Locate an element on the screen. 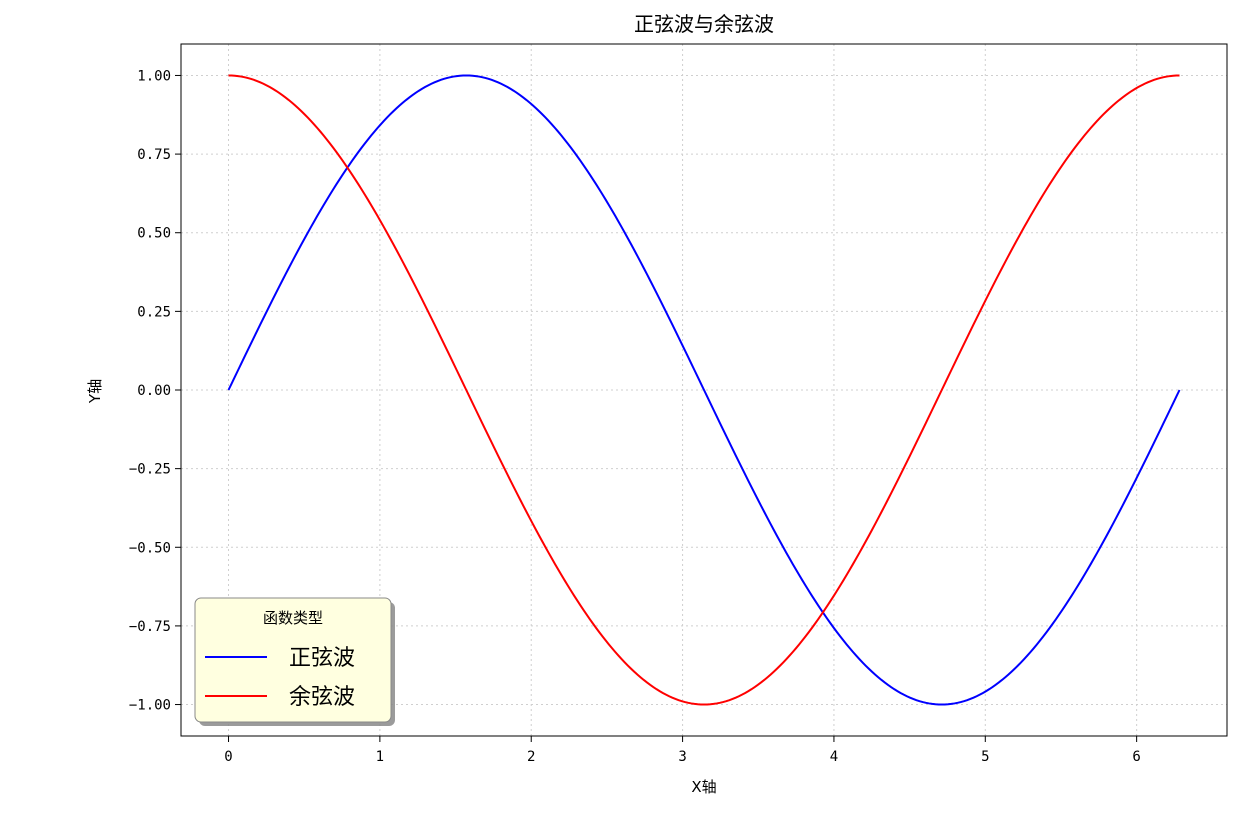  y-tick-label: 1.00 is located at coordinates (154, 76).